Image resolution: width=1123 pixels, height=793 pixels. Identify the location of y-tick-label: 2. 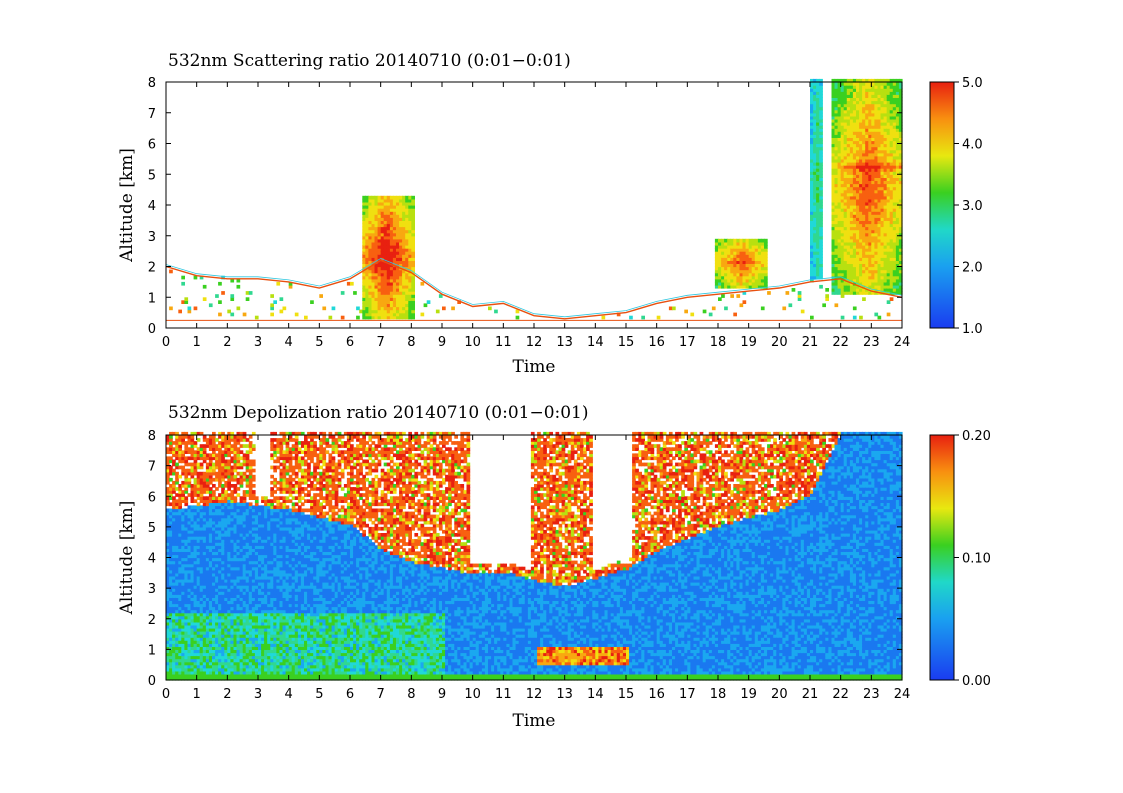
(152, 268).